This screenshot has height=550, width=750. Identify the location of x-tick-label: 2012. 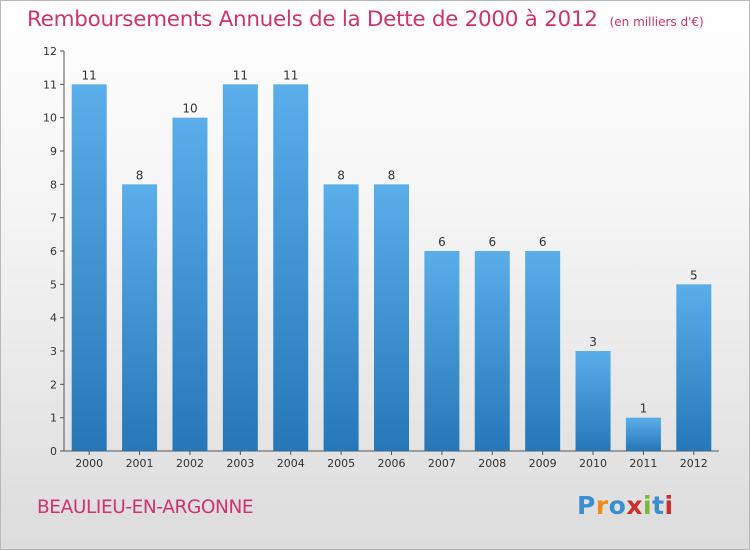
(694, 463).